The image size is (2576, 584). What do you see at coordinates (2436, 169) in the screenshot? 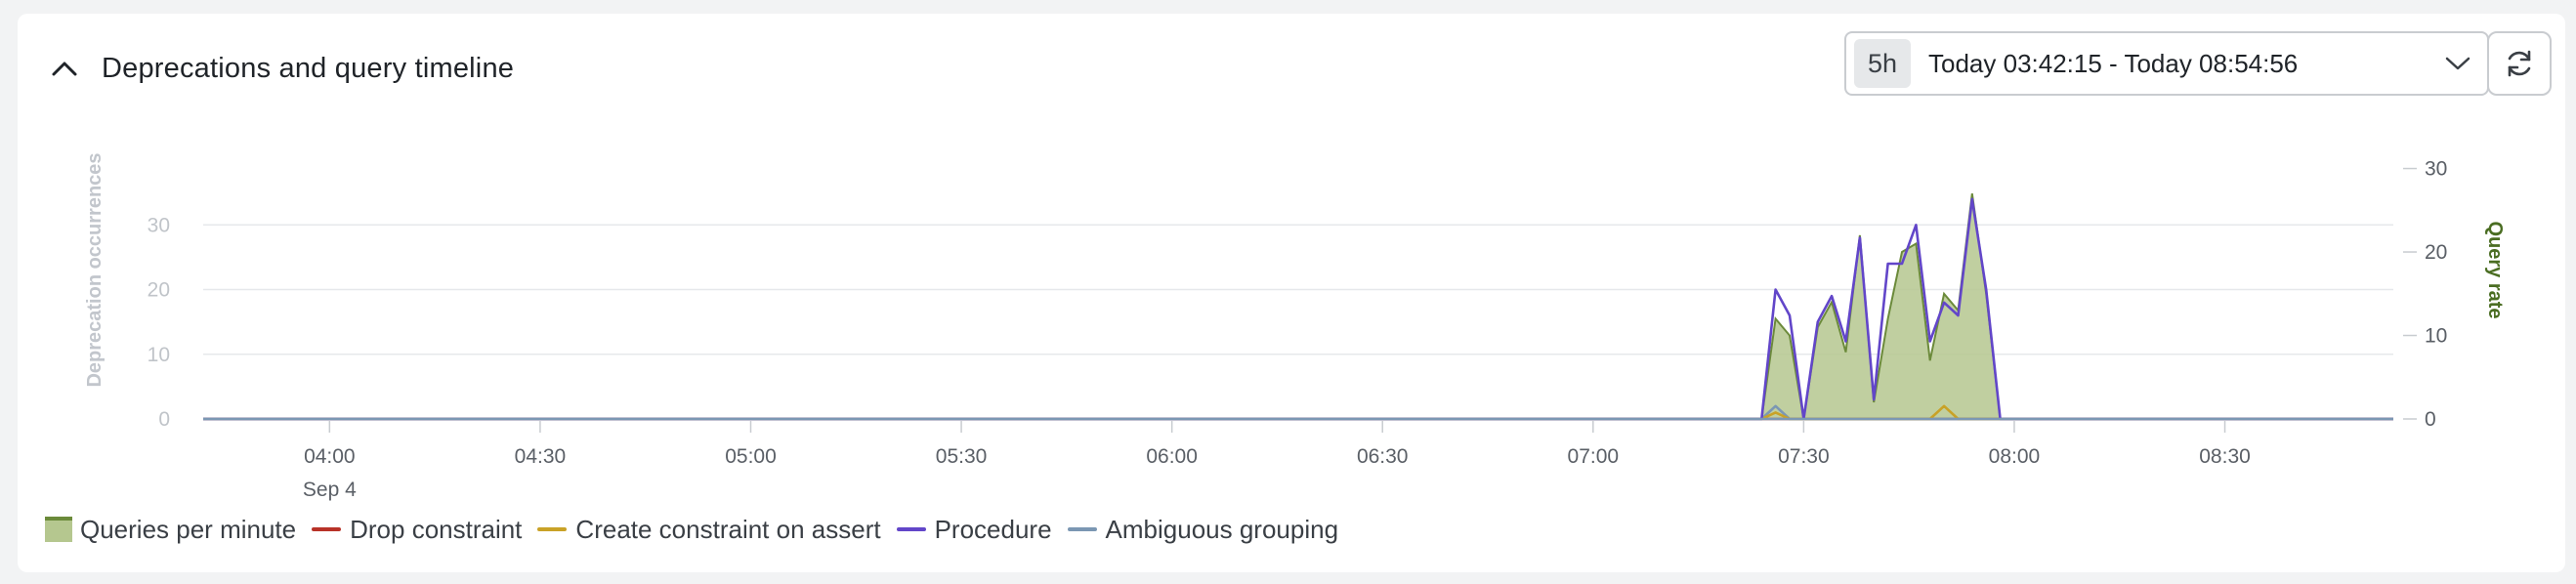
I see `y2-tick-label: 30` at bounding box center [2436, 169].